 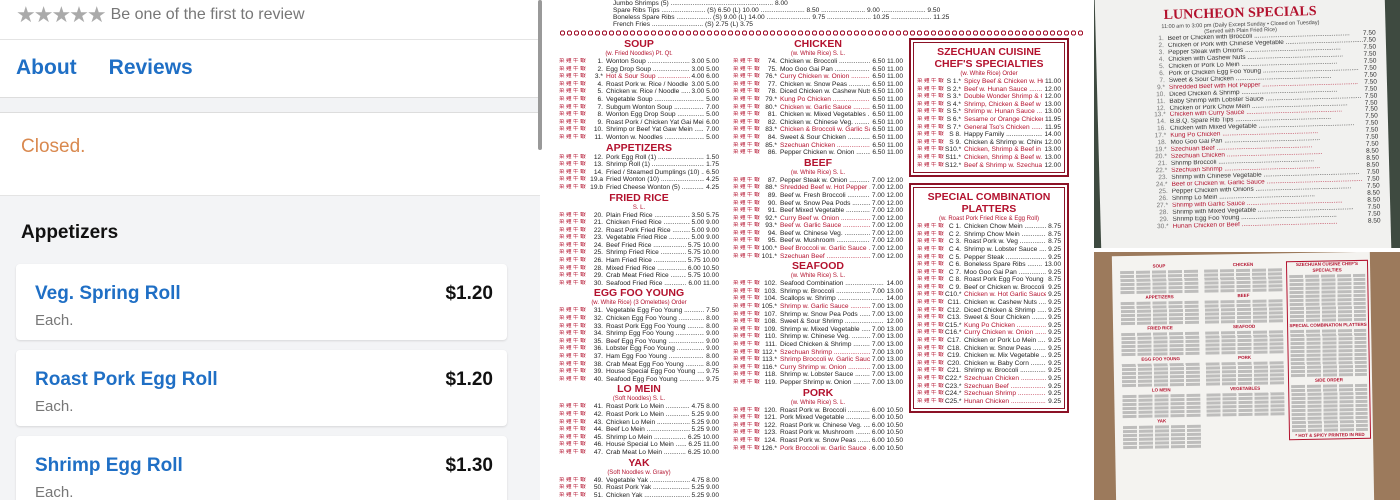 What do you see at coordinates (703, 253) in the screenshot?
I see `item-price: 5.75 10.00` at bounding box center [703, 253].